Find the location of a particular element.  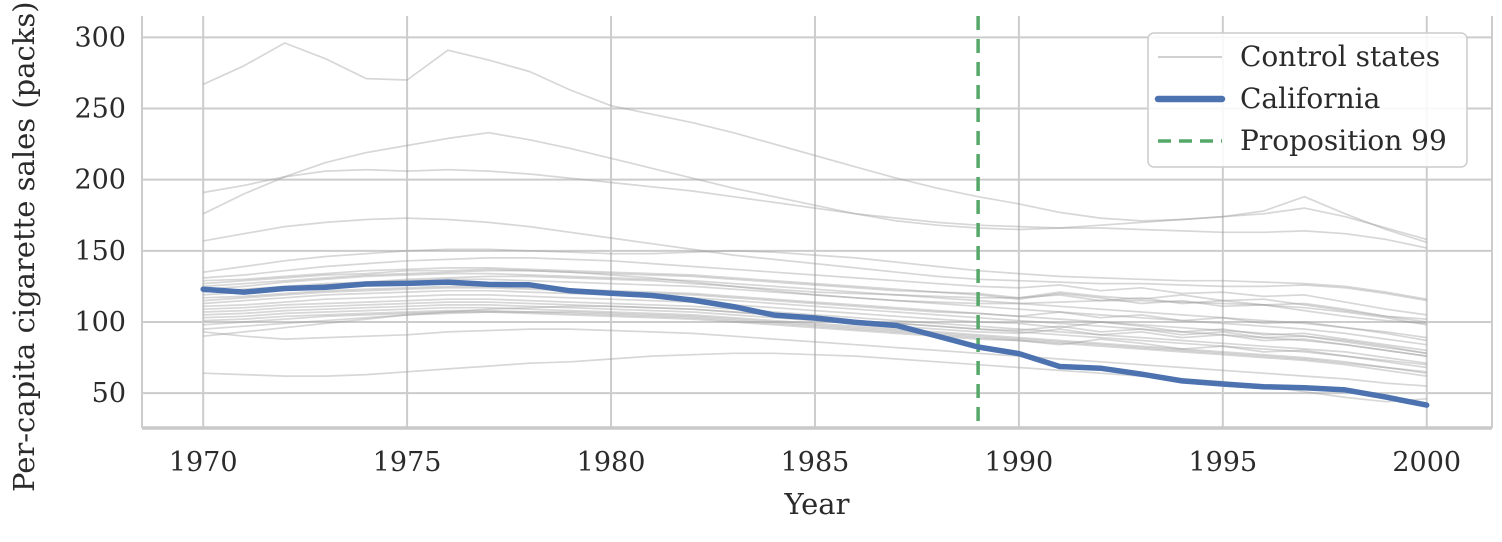

legend: Control states California Proposition 99 is located at coordinates (1307, 100).